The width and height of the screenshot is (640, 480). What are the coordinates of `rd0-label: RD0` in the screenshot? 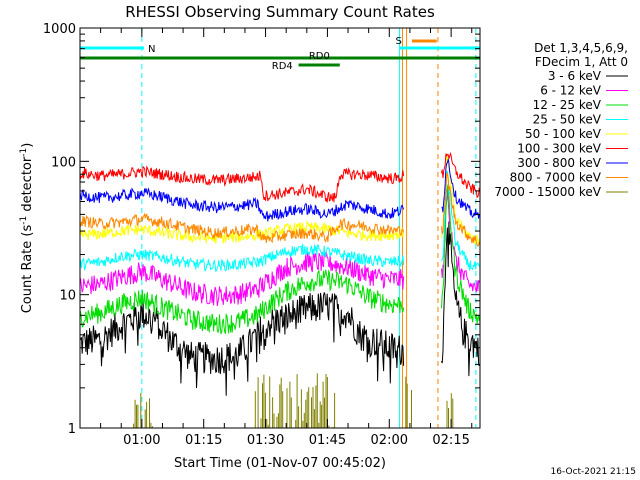 It's located at (319, 56).